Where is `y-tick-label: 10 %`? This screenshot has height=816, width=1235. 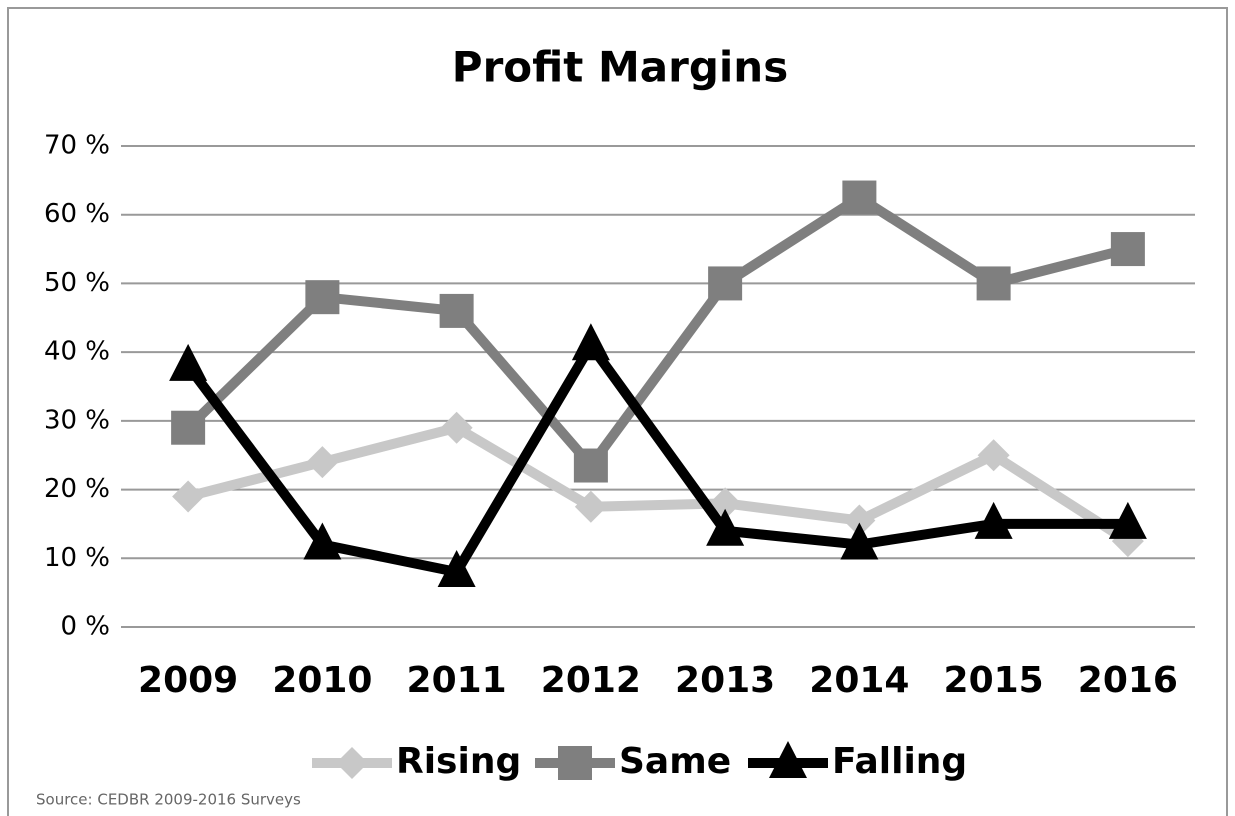
y-tick-label: 10 % is located at coordinates (77, 558).